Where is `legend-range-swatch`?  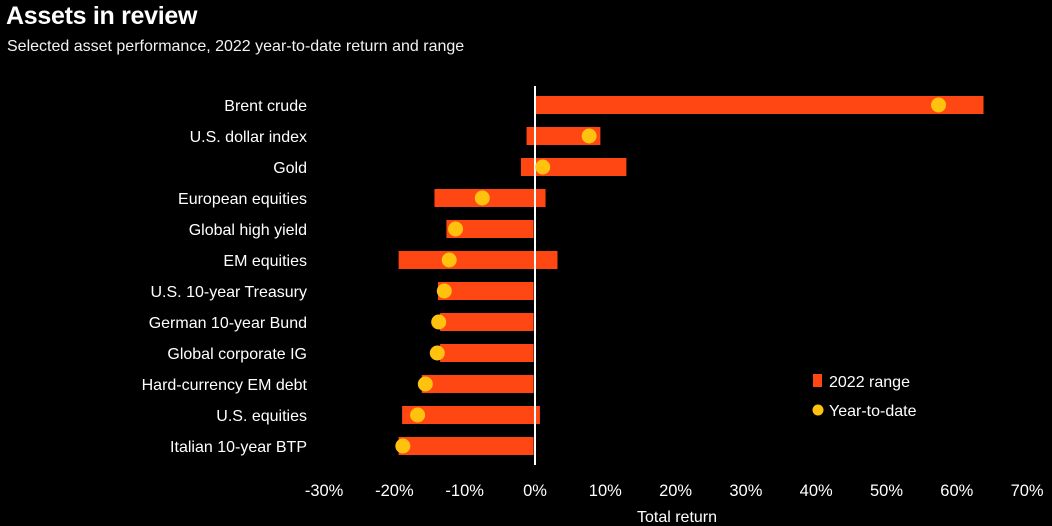
legend-range-swatch is located at coordinates (817, 380).